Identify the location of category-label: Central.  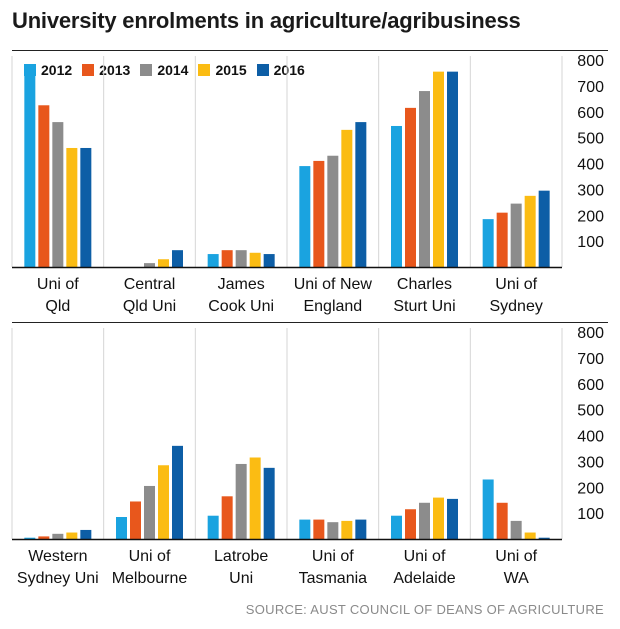
(150, 284).